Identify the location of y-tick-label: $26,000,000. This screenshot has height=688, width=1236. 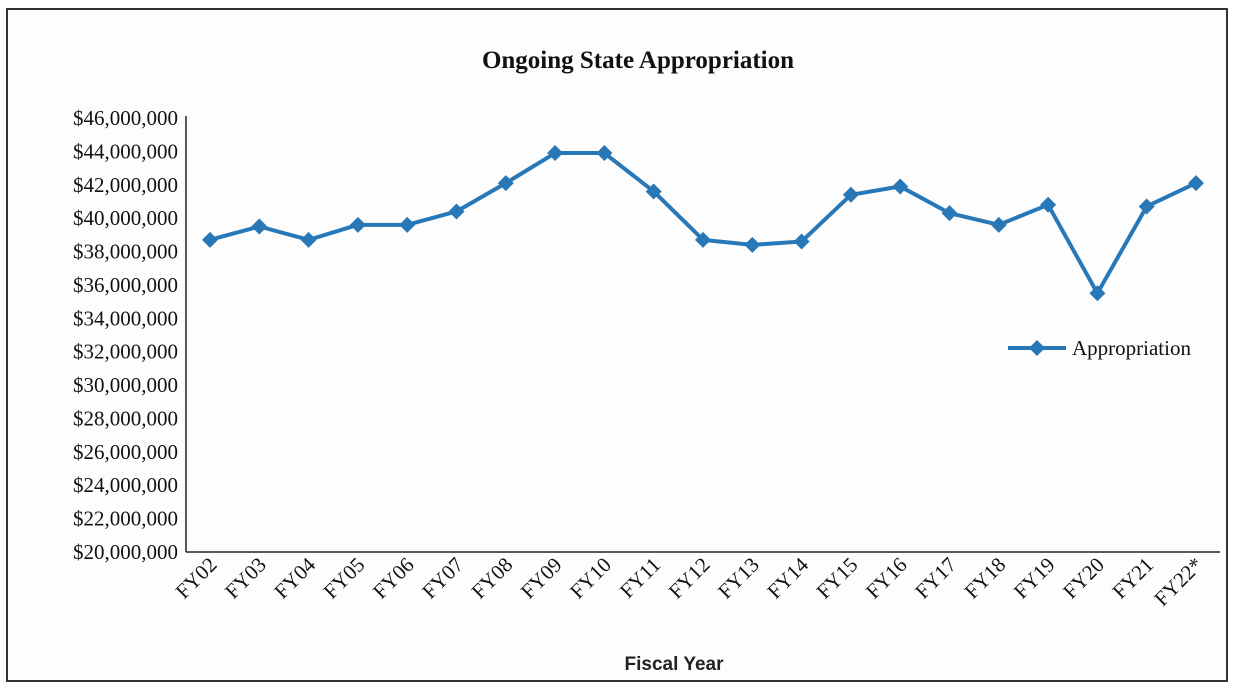
(125, 452).